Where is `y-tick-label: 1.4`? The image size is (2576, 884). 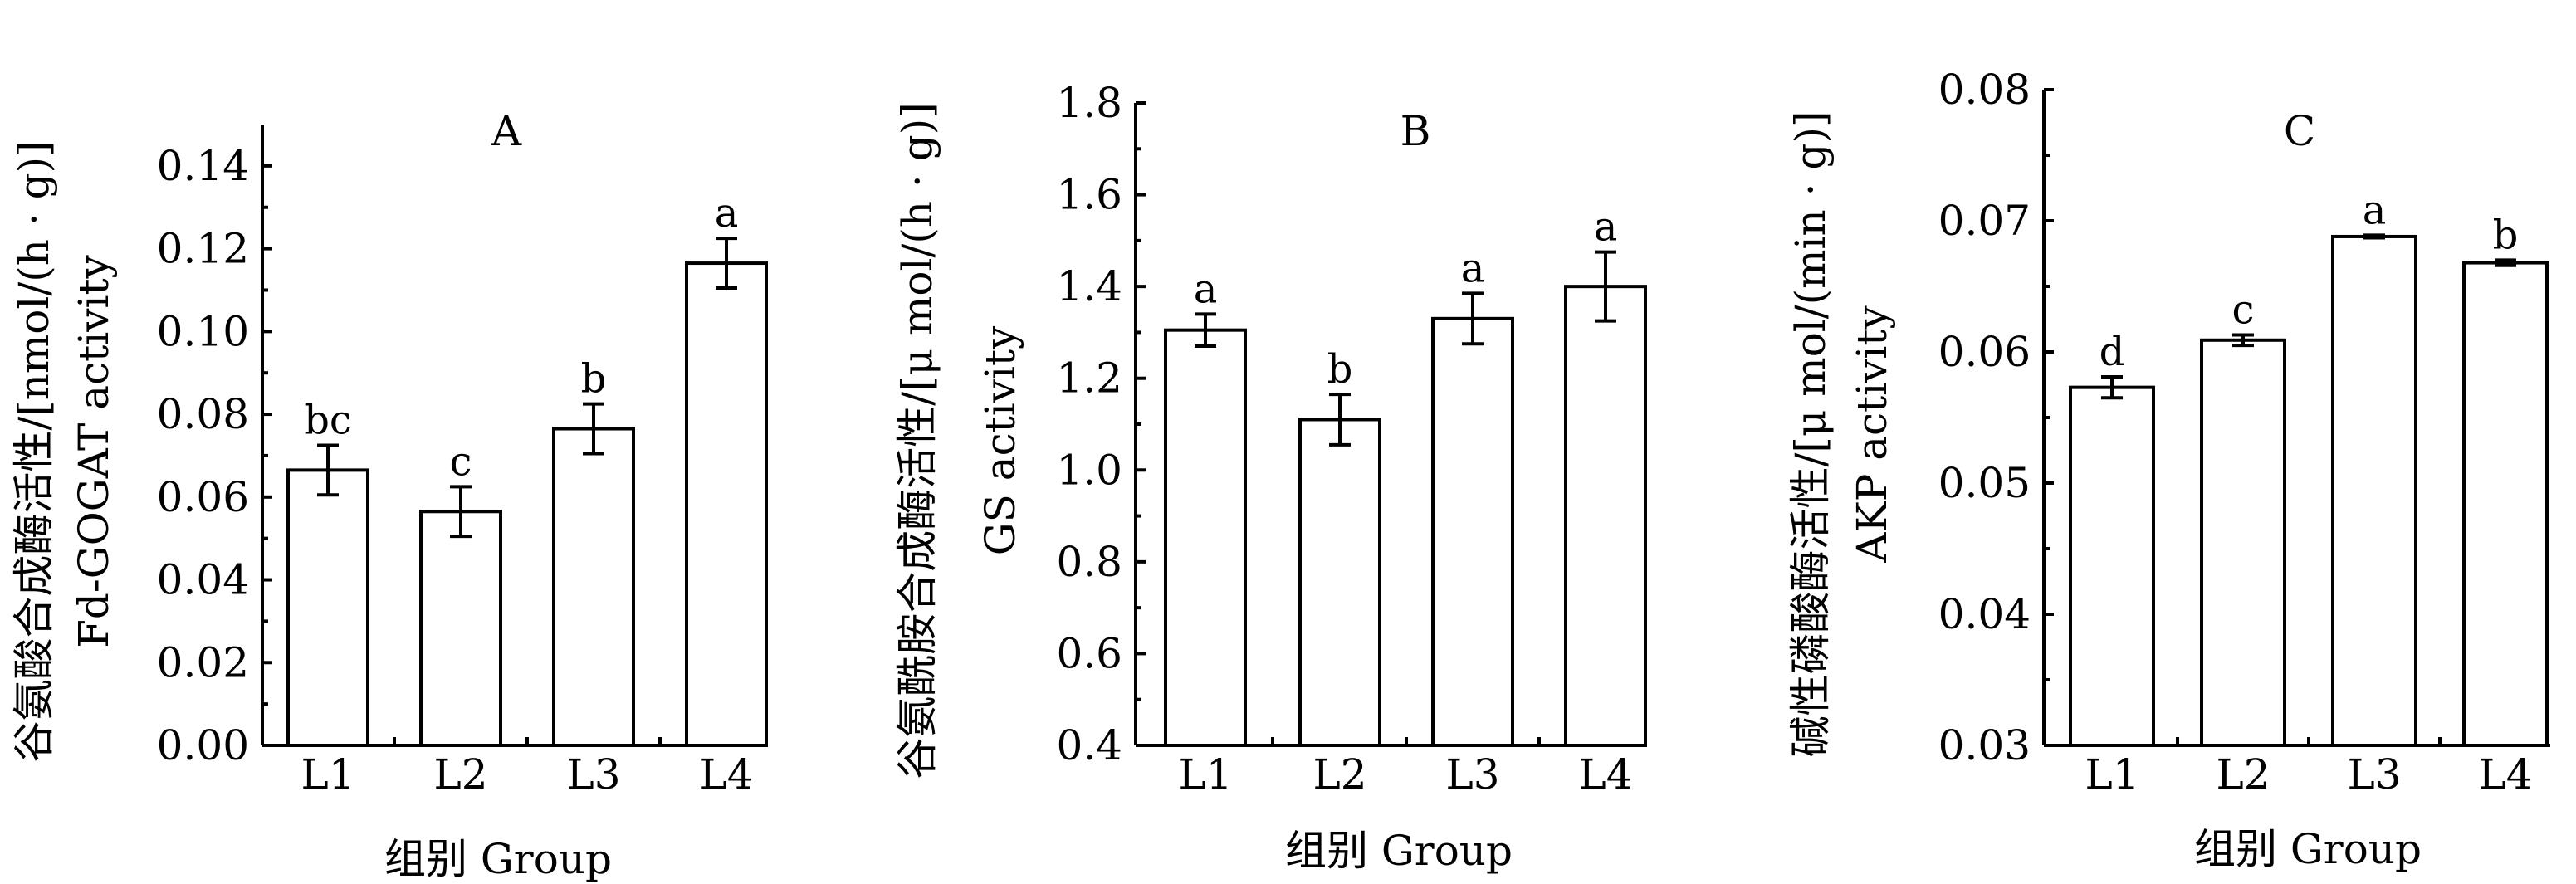 y-tick-label: 1.4 is located at coordinates (1089, 286).